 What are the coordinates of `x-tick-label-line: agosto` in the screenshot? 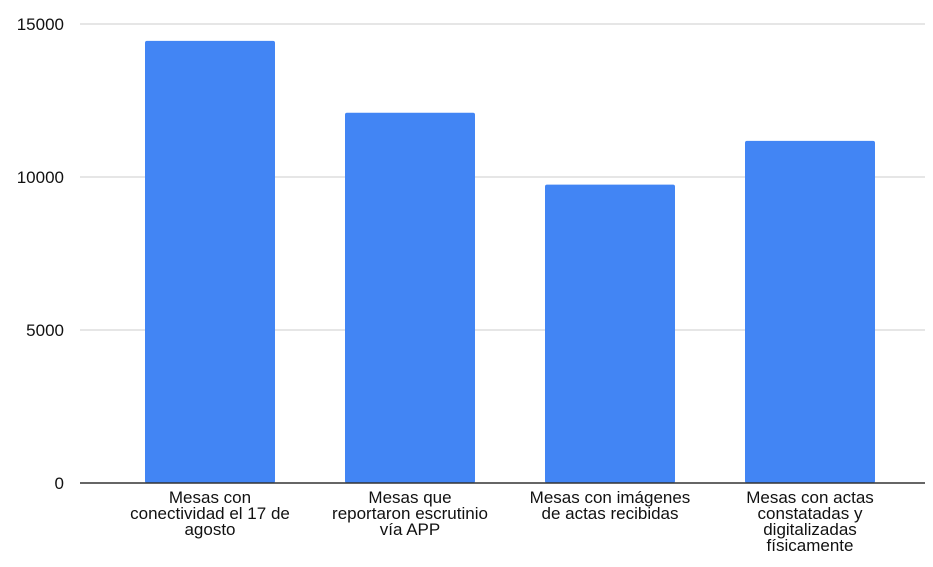 It's located at (209, 529).